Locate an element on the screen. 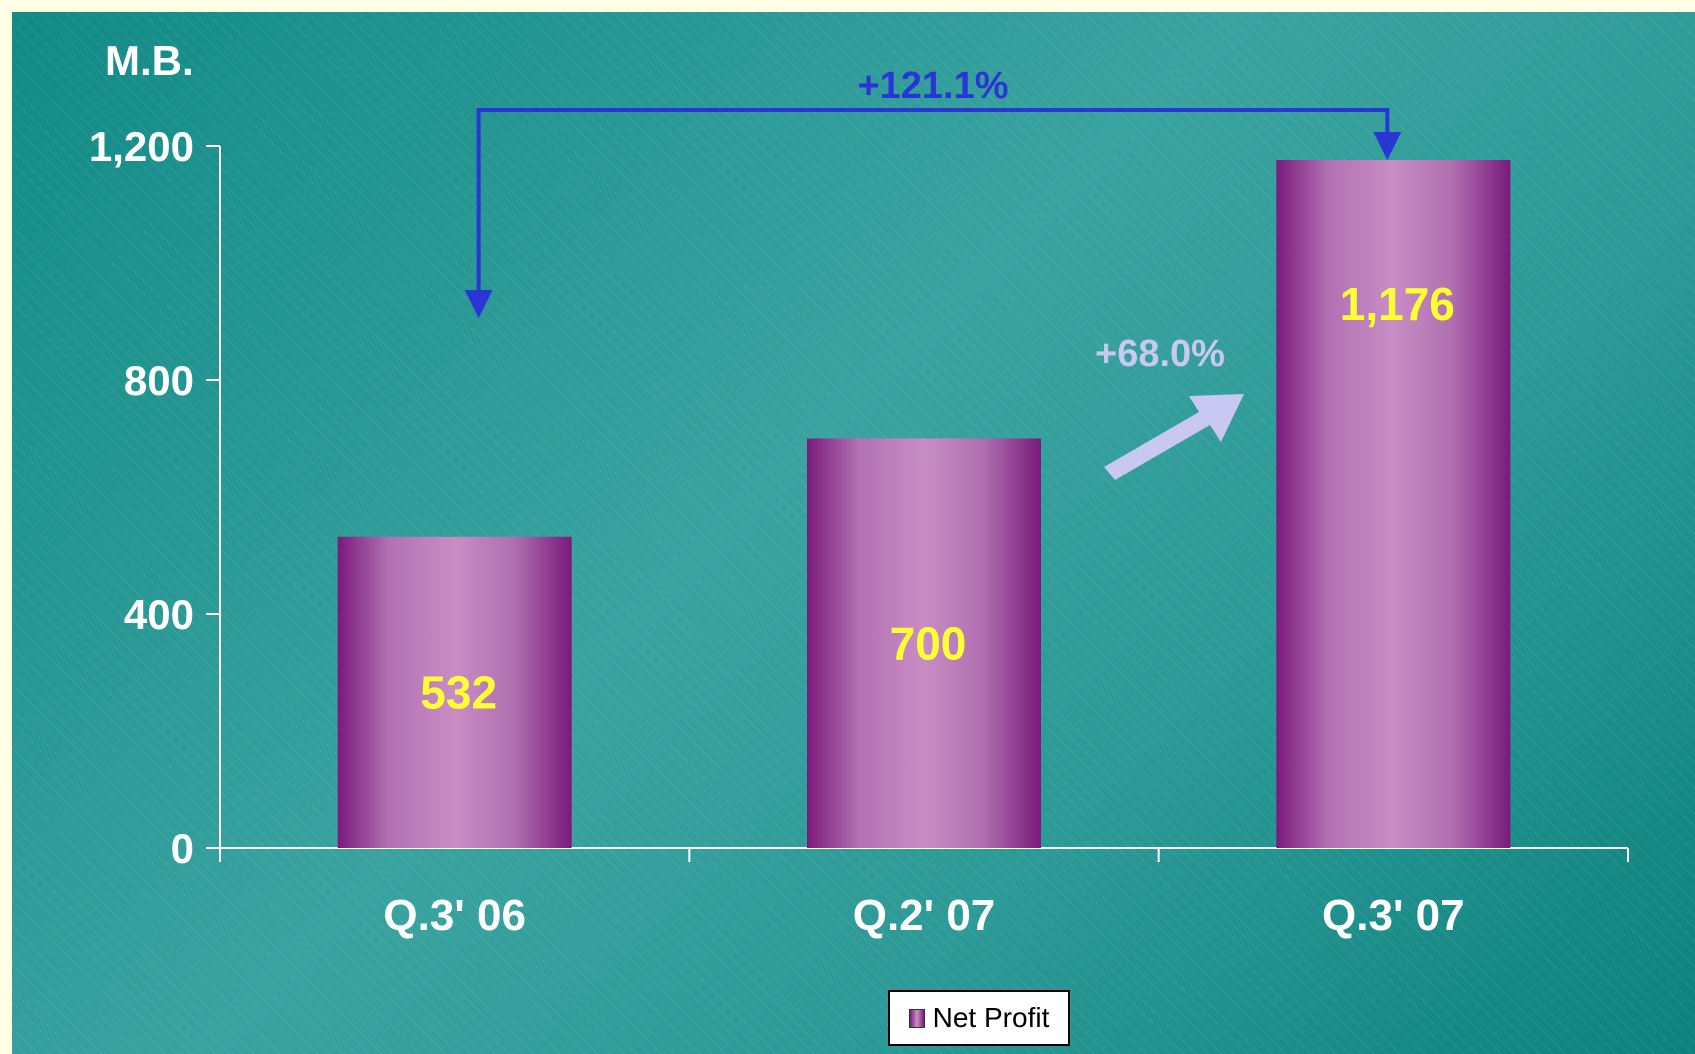 The image size is (1695, 1054). y-tick-label: 1,200 is located at coordinates (141, 146).